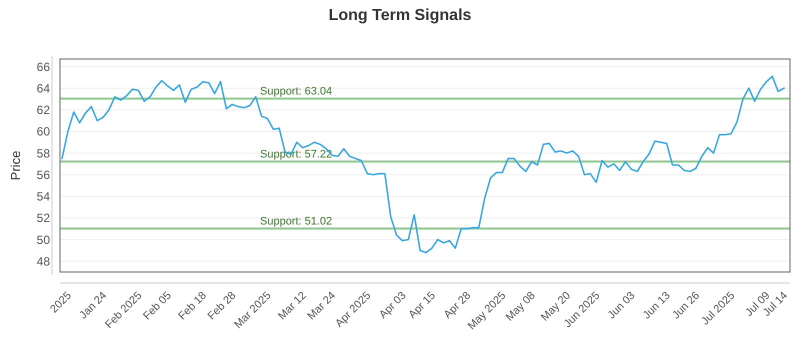 This screenshot has height=350, width=800. What do you see at coordinates (93, 306) in the screenshot?
I see `x-tick-label: Jan 24` at bounding box center [93, 306].